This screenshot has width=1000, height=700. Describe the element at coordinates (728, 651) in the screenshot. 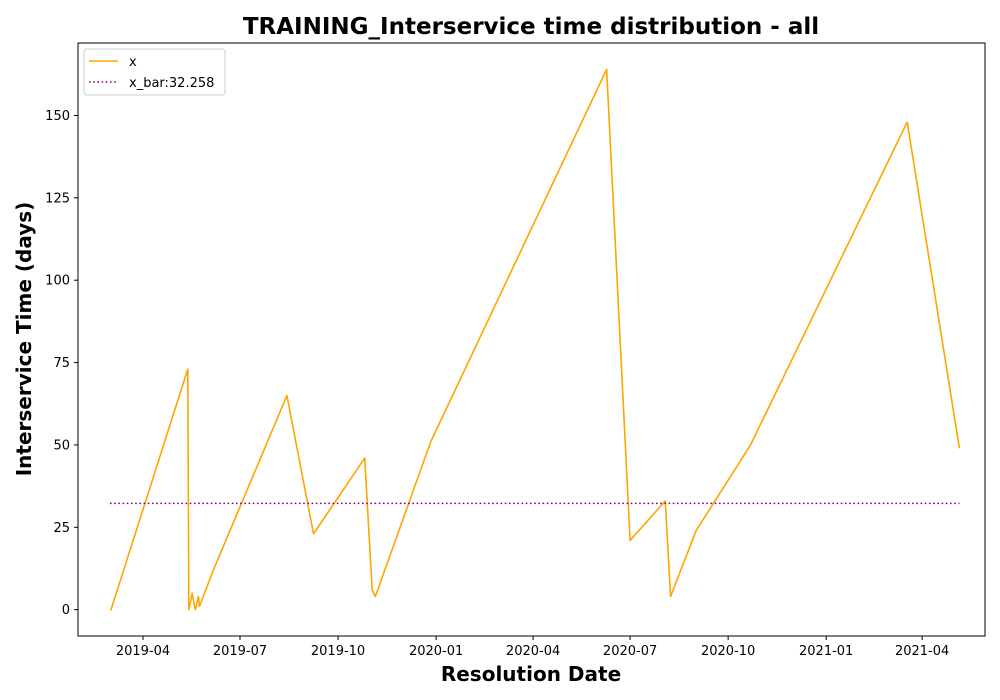

I see `x-tick-label: 2020-10` at that location.